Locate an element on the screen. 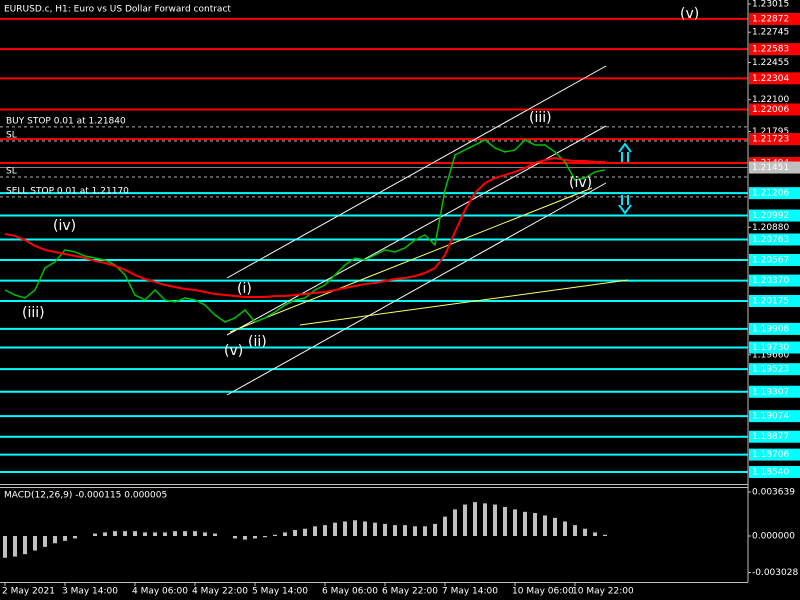  level-label: 1.19908 is located at coordinates (770, 329).